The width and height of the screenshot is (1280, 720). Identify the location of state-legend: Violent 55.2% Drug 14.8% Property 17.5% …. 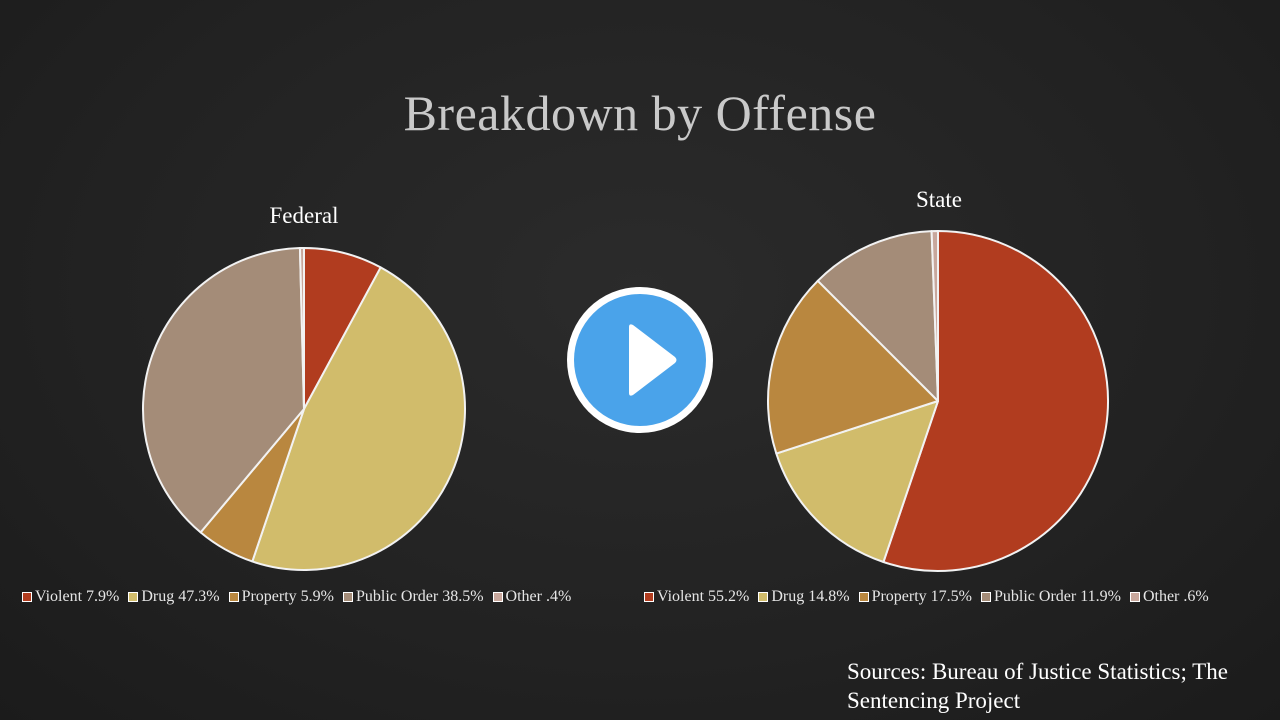
(931, 597).